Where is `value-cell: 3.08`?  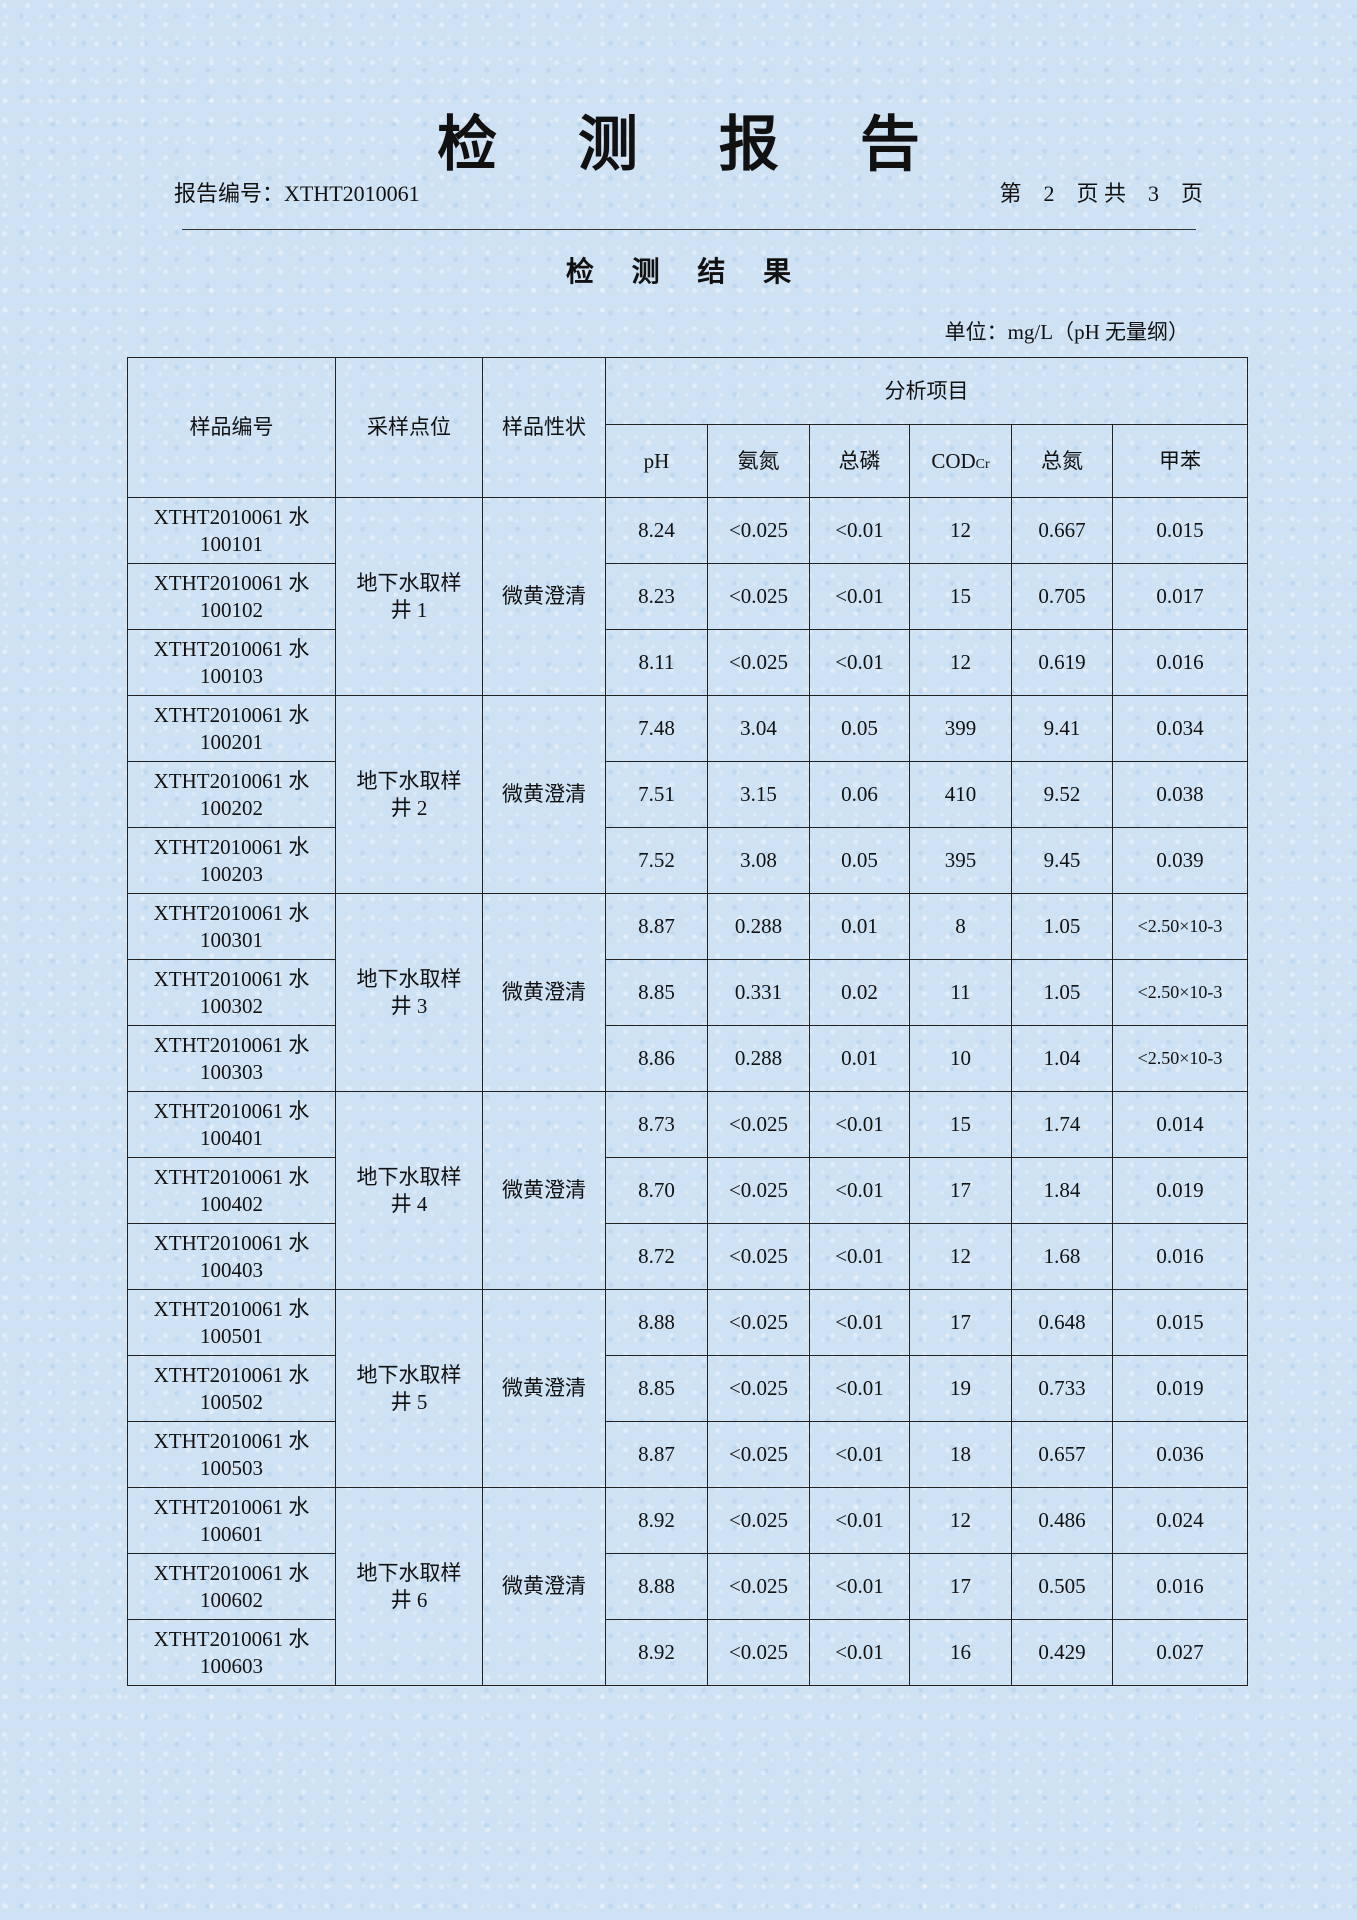 value-cell: 3.08 is located at coordinates (758, 860).